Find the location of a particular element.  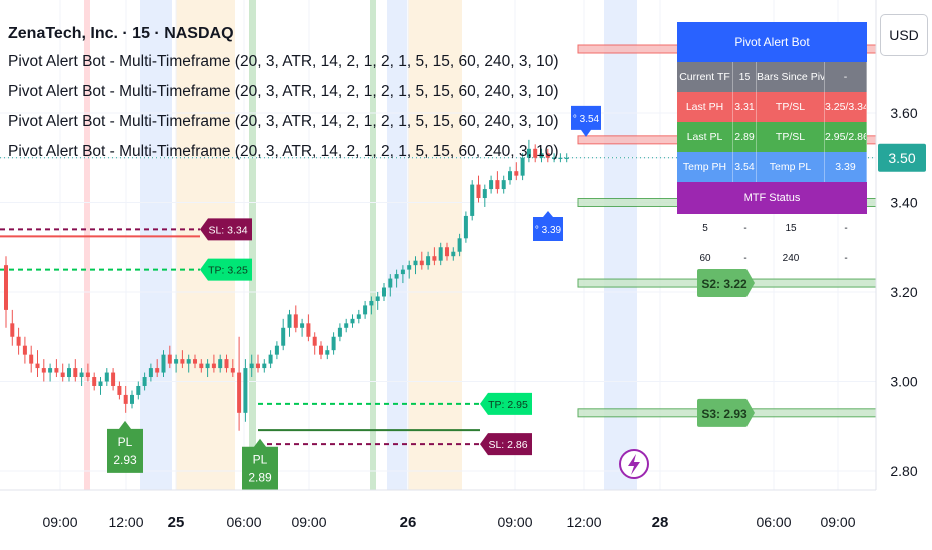

time-tick-label: 06:00 is located at coordinates (243, 522).